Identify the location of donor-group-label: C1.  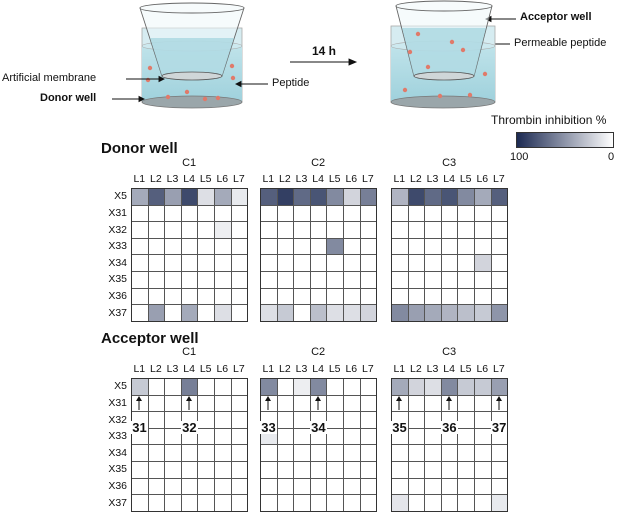
(189, 163).